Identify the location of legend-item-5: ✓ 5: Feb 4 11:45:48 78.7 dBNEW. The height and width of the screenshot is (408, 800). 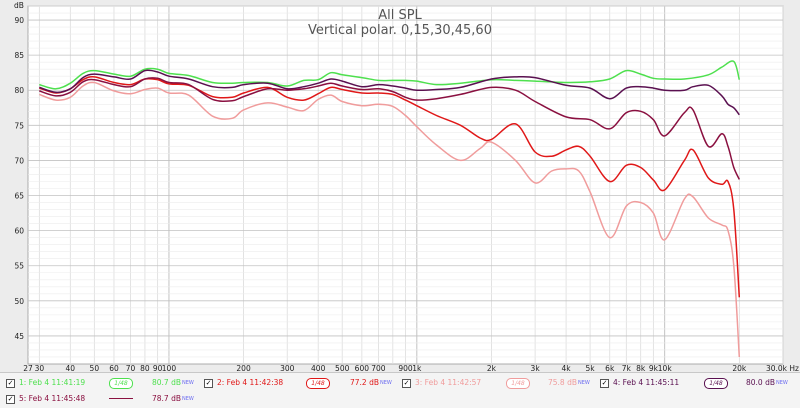
(103, 399).